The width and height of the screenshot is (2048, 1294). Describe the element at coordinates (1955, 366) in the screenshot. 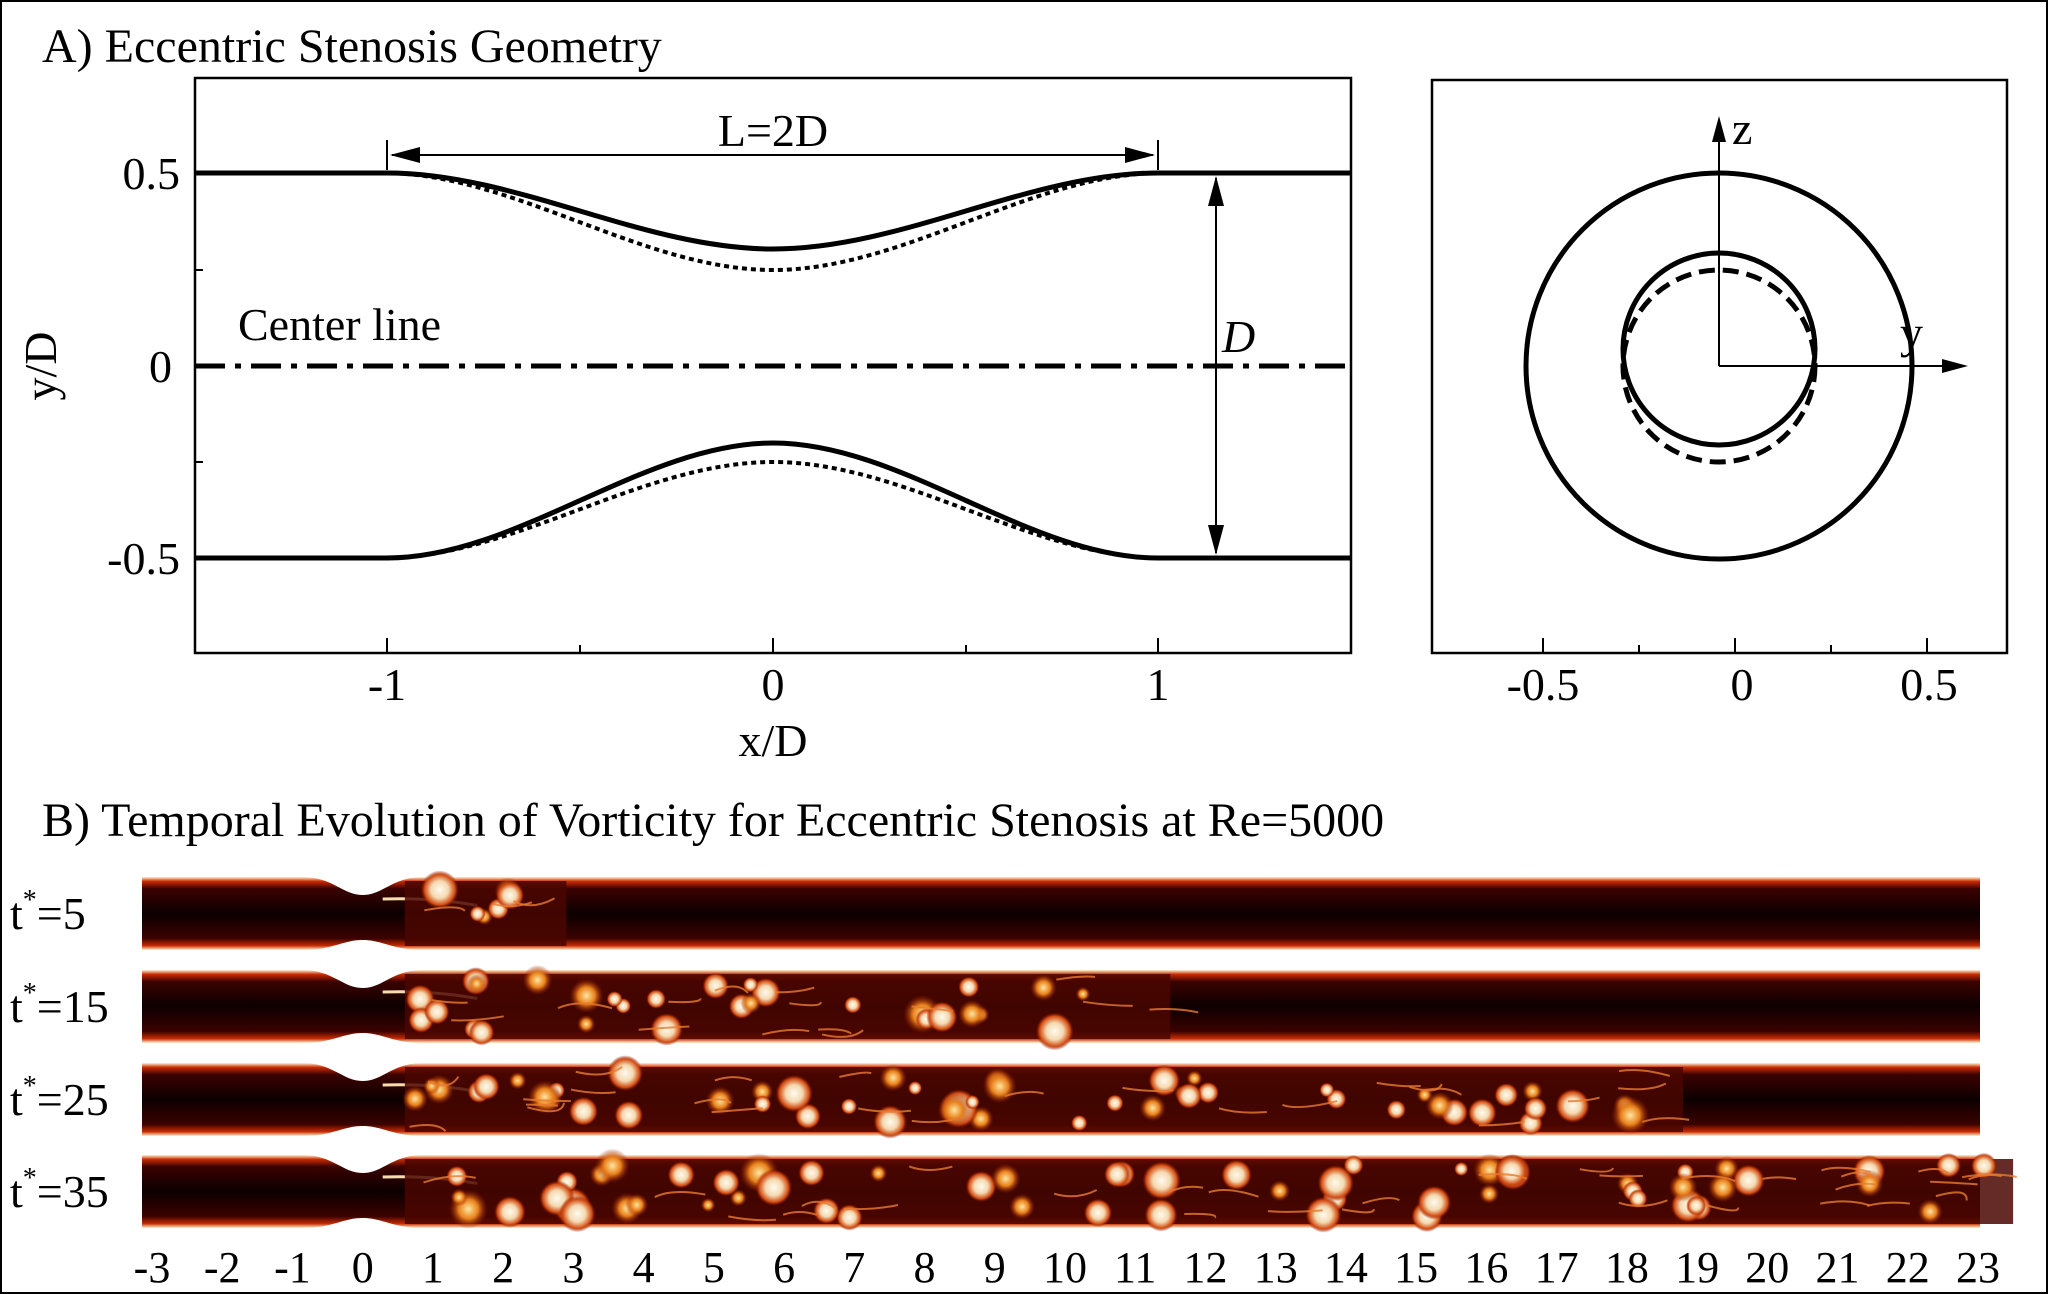

I see `y-axis-arrowhead` at that location.